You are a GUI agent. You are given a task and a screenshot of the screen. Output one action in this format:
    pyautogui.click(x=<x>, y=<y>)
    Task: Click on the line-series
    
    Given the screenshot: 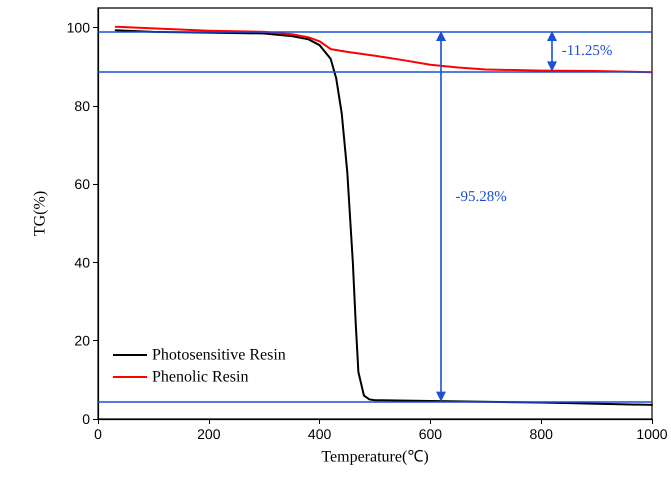 What is the action you would take?
    pyautogui.click(x=383, y=50)
    